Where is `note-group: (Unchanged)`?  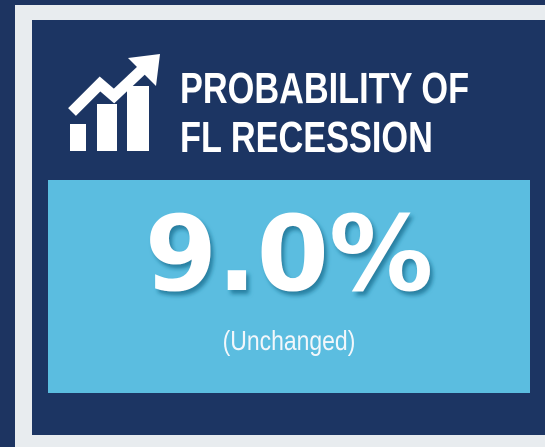
note-group: (Unchanged) is located at coordinates (289, 341).